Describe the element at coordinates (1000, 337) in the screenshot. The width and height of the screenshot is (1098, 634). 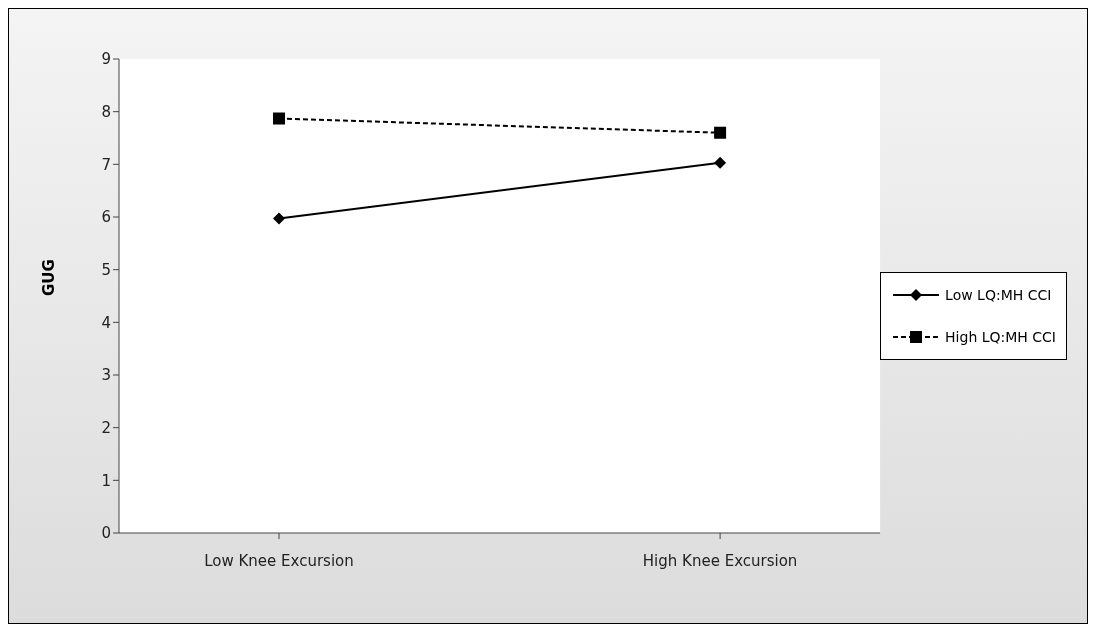
I see `legend-label: High LQ:MH CCI` at that location.